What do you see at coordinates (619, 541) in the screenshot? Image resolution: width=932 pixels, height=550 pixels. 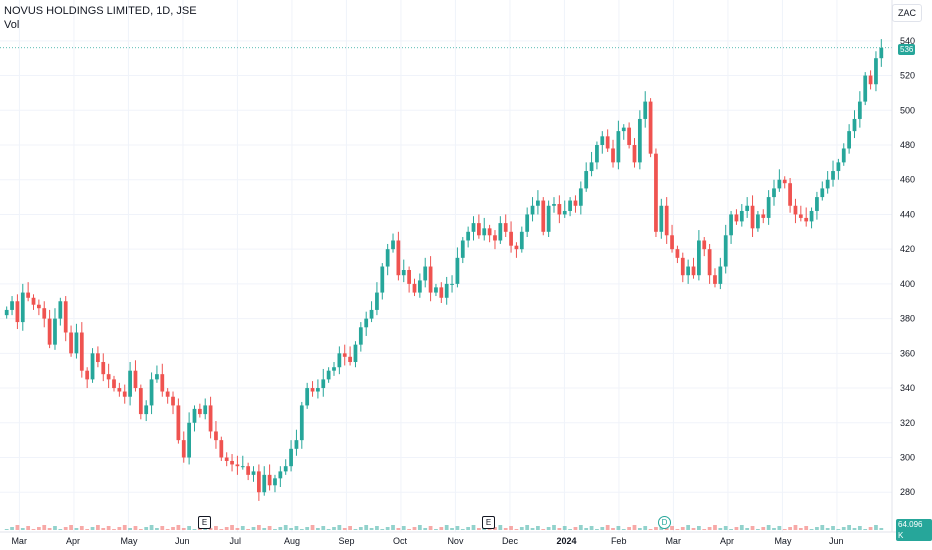 I see `time-tick-label: Feb` at bounding box center [619, 541].